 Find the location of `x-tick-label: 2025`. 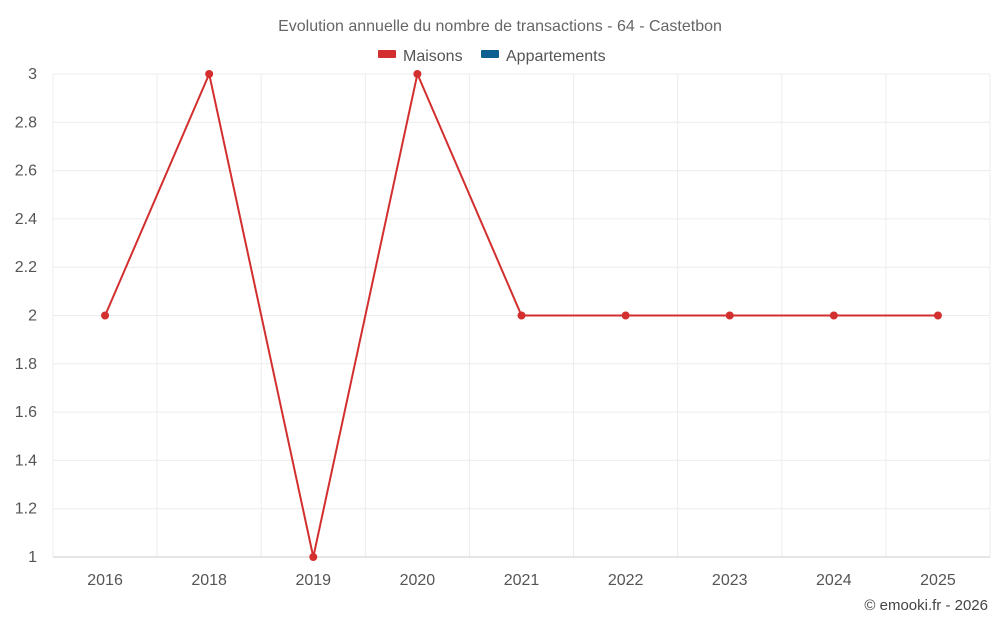

x-tick-label: 2025 is located at coordinates (938, 580).